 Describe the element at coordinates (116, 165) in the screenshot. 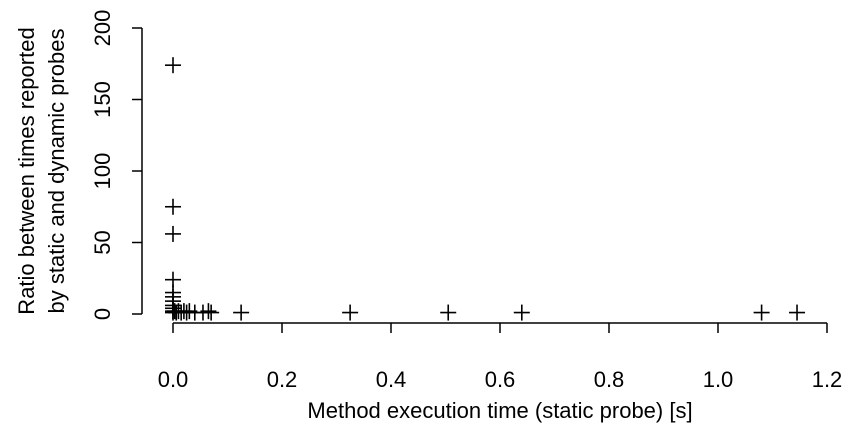

I see `y-axis-ticks: 0 50 100 150 200` at that location.